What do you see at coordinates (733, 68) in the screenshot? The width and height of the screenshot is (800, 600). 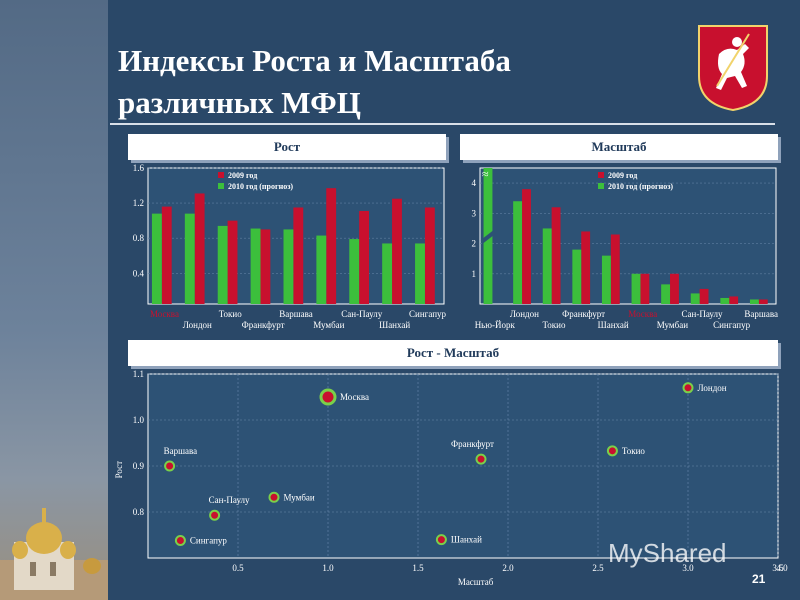 I see `moscow-coat-of-arms-icon` at bounding box center [733, 68].